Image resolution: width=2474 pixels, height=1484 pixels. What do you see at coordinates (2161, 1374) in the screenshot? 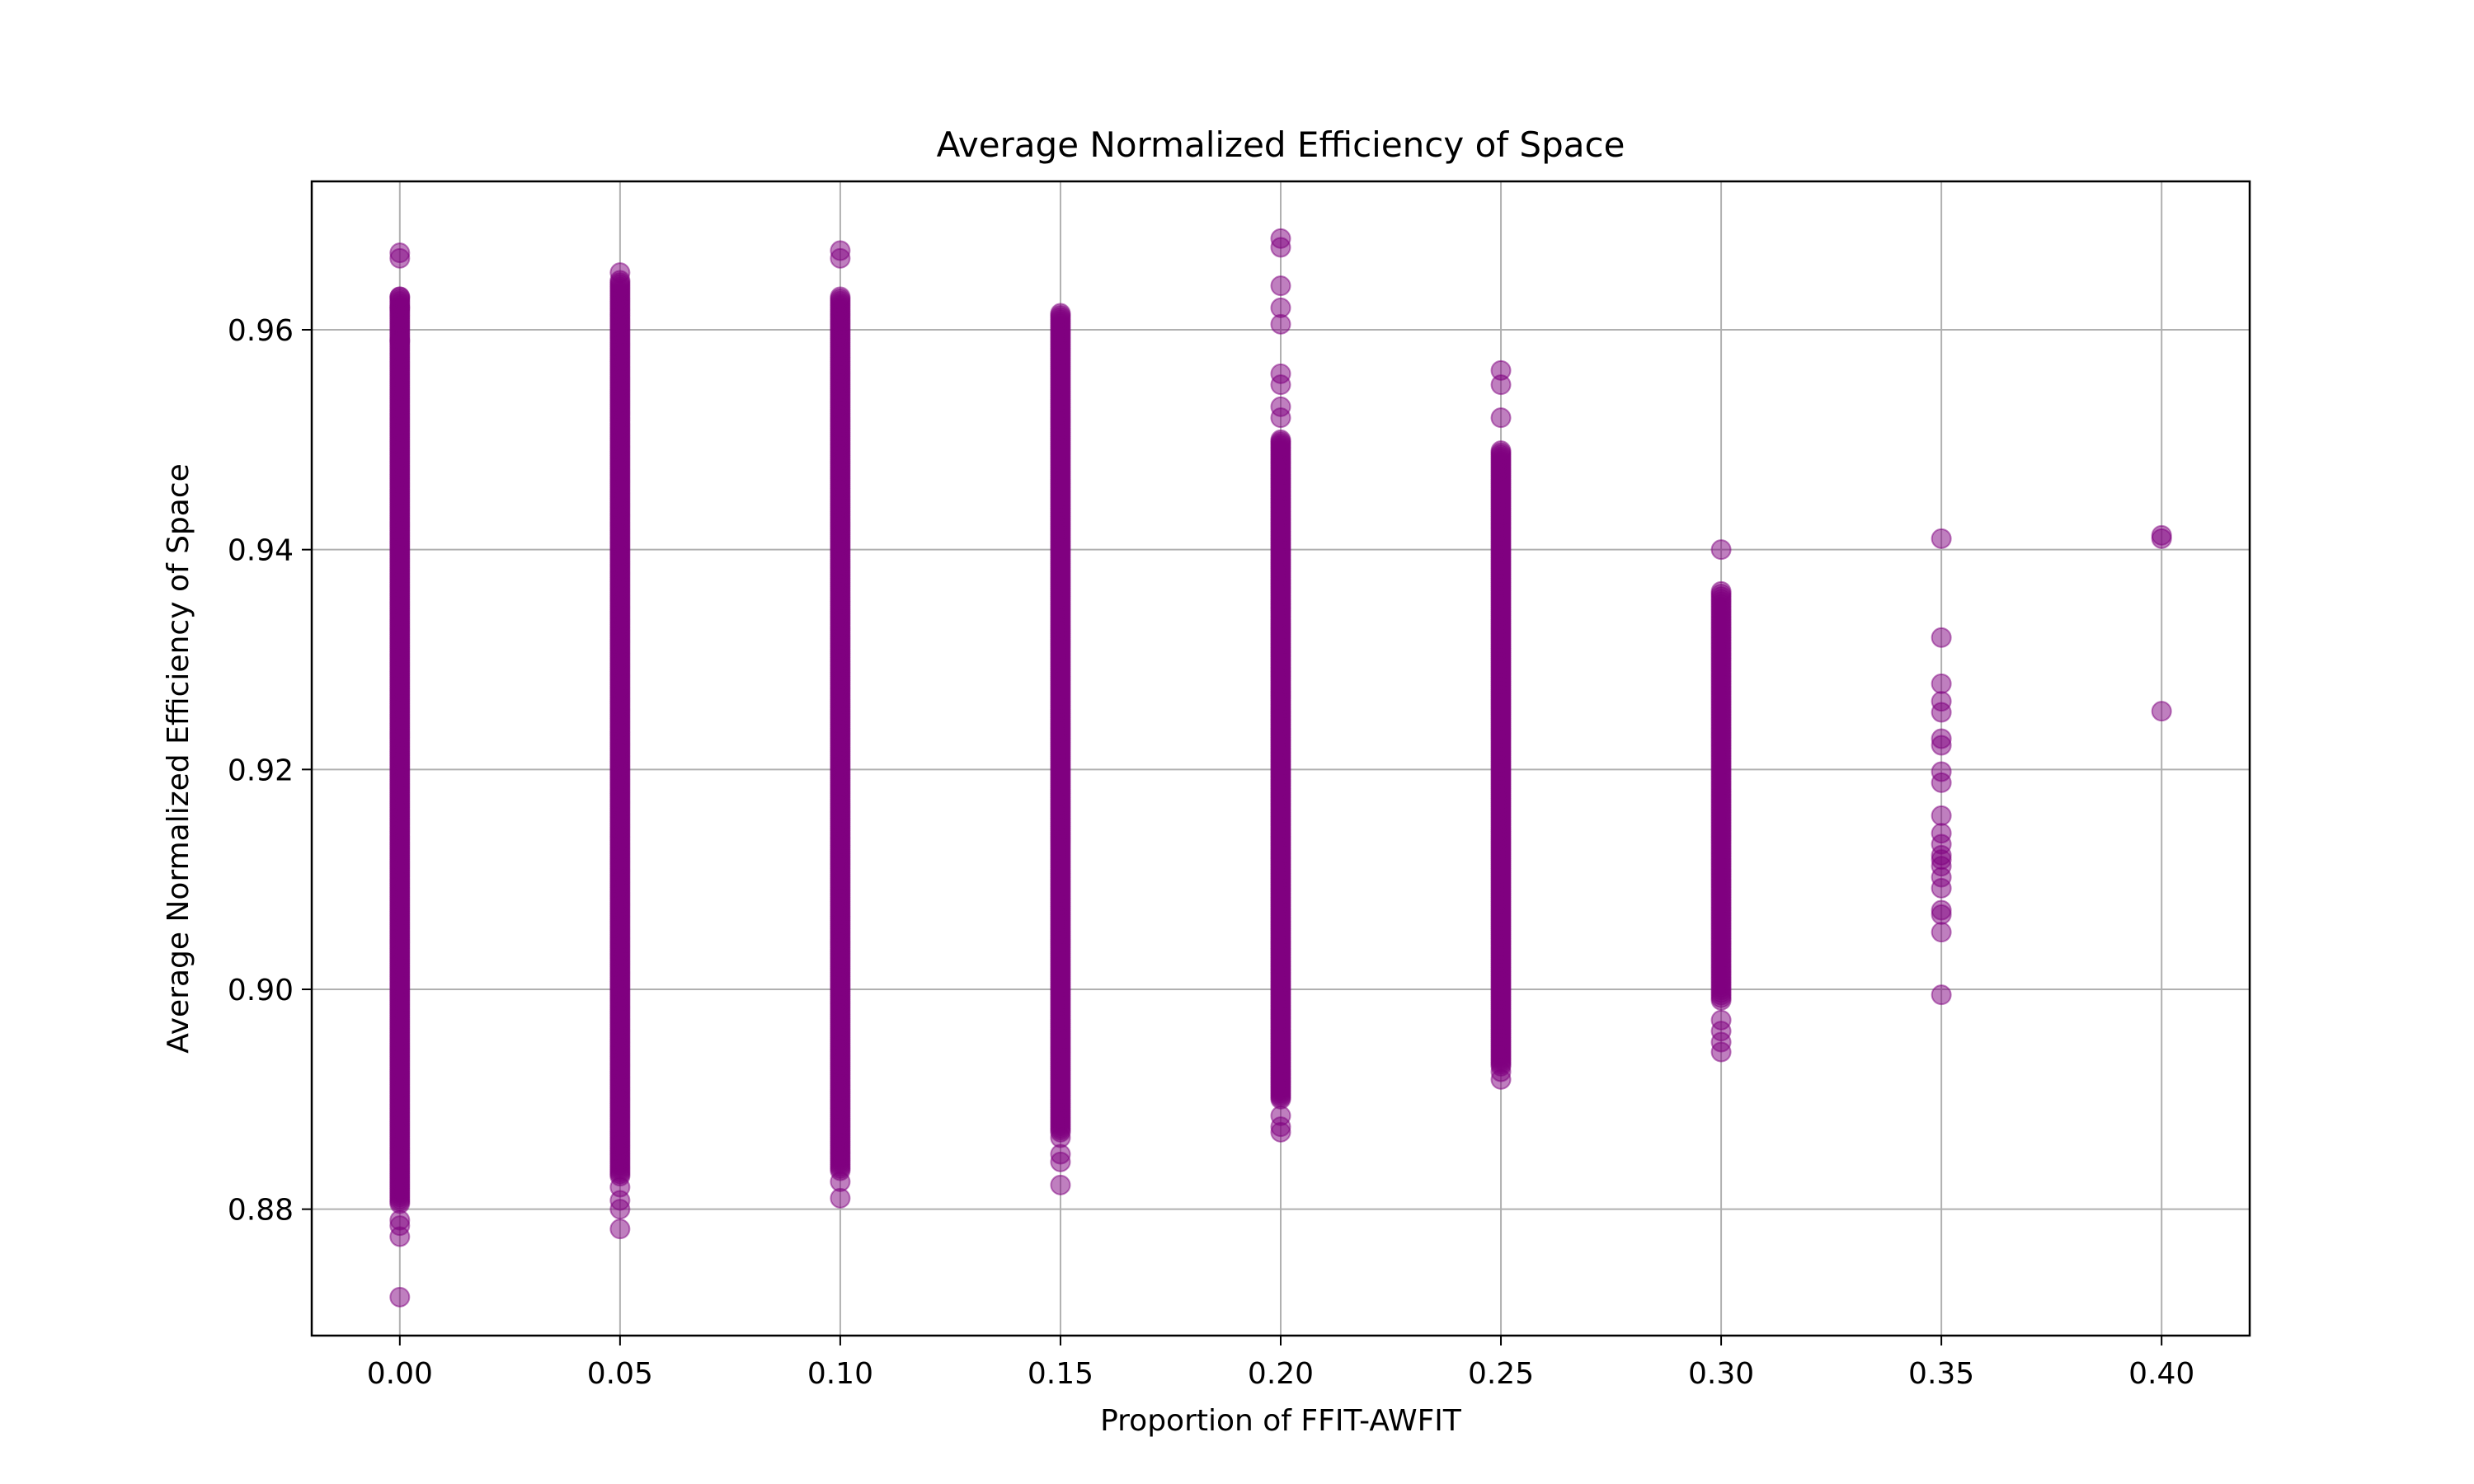
I see `x-tick-label: 0.40` at bounding box center [2161, 1374].